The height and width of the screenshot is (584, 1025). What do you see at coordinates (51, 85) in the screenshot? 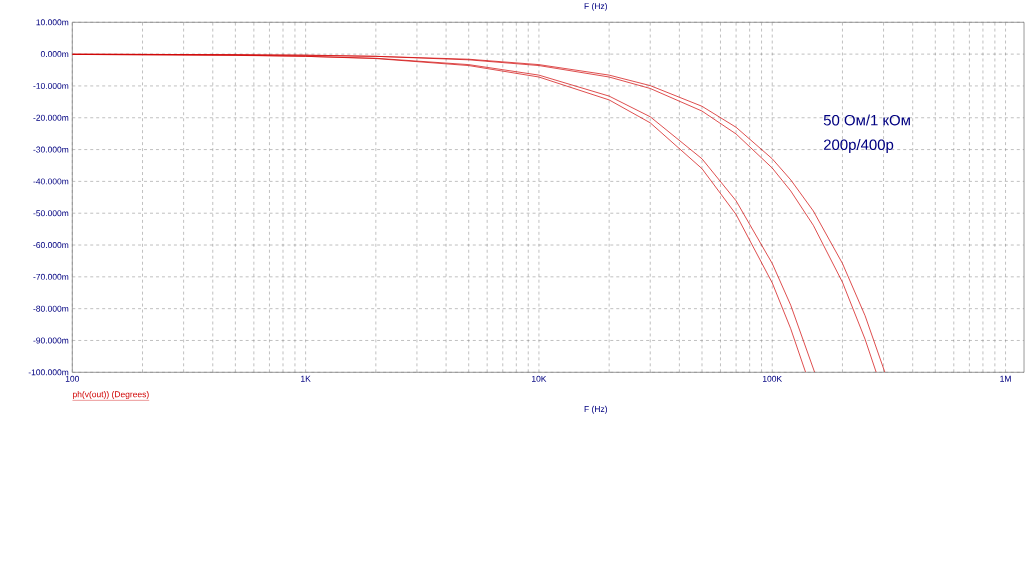
I see `y-tick-label: -10.000m` at bounding box center [51, 85].